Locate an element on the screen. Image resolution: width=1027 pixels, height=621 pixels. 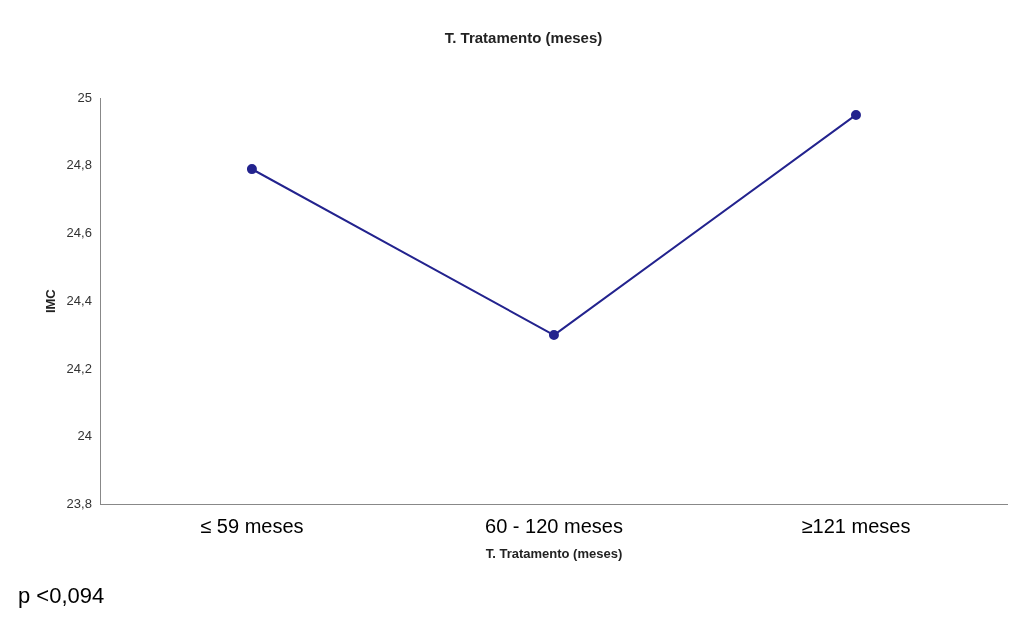
y-tick-label: 24,8 is located at coordinates (79, 165).